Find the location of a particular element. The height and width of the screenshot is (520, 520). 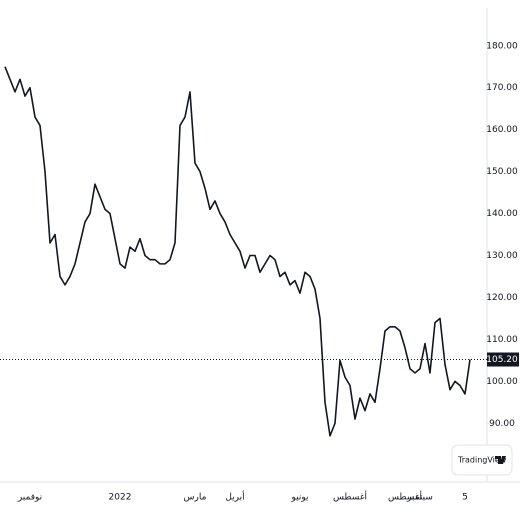

watermark-box is located at coordinates (482, 460).